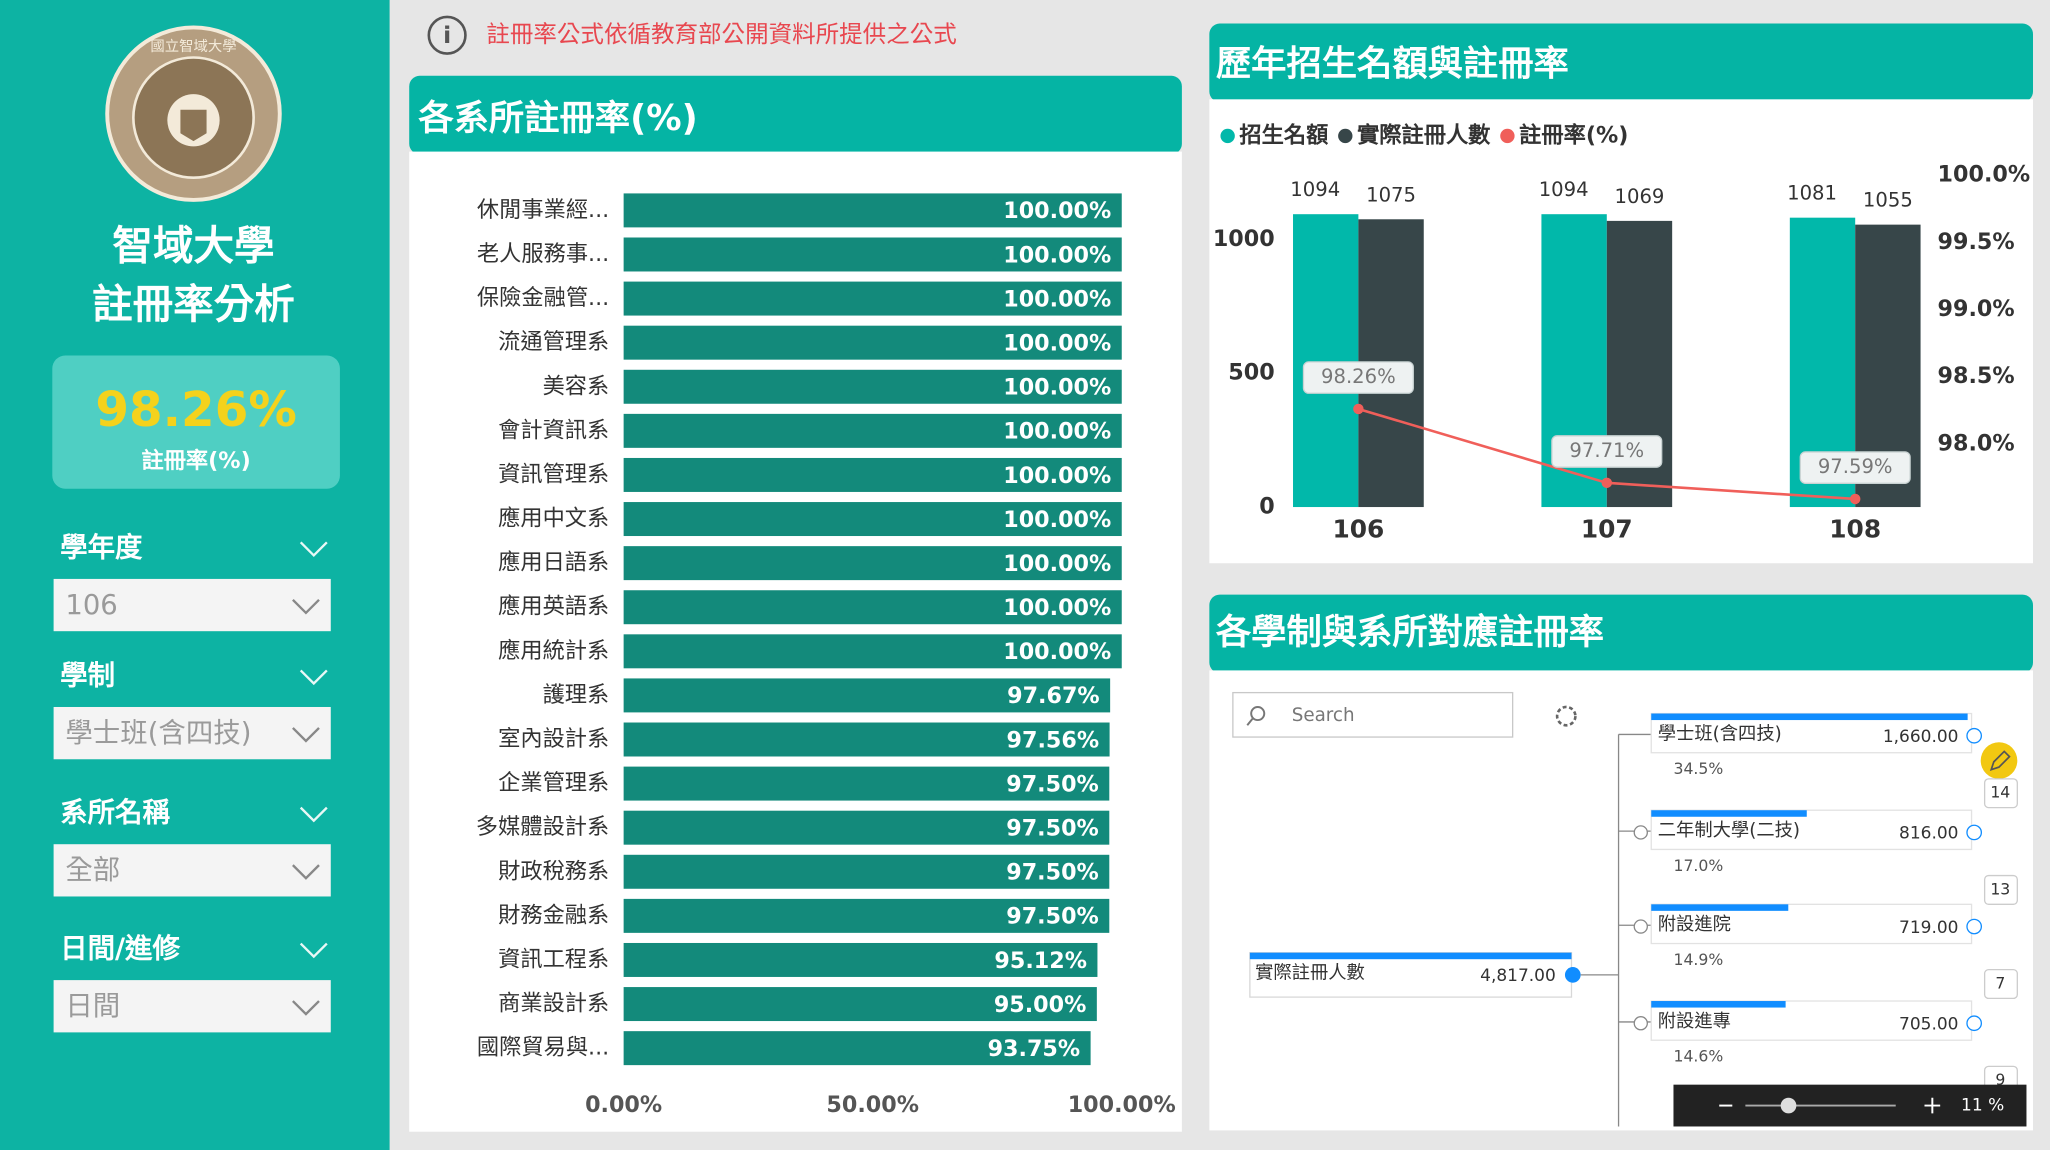 This screenshot has width=2050, height=1150. What do you see at coordinates (1694, 924) in the screenshot?
I see `node-label: 附設進院` at bounding box center [1694, 924].